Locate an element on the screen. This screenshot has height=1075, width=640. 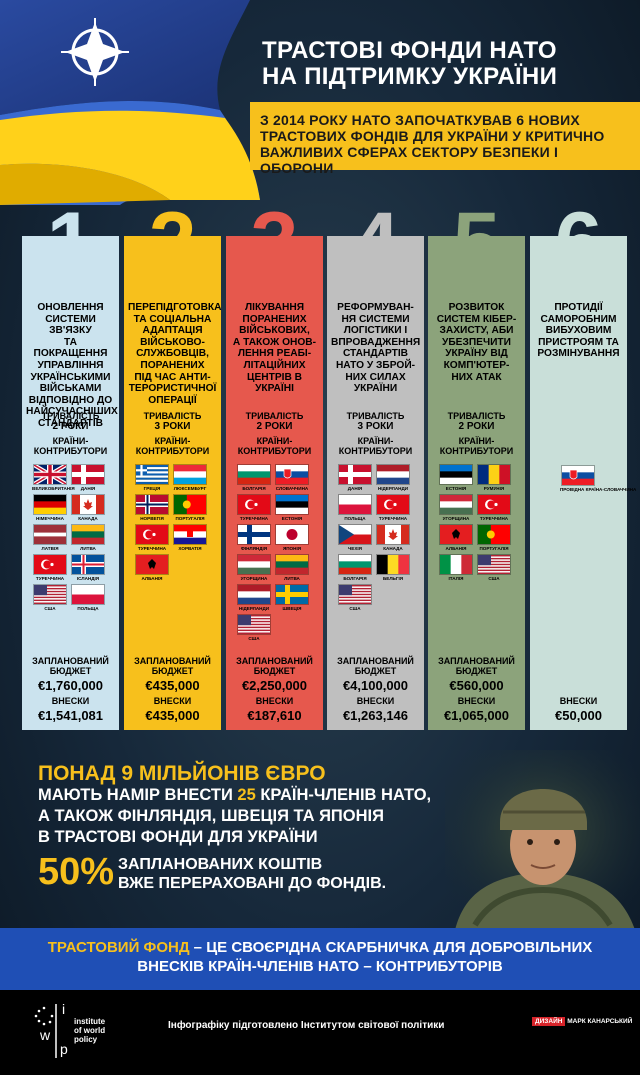
contributors-label: КОНТРИБУТОРИ is located at coordinates (476, 451).